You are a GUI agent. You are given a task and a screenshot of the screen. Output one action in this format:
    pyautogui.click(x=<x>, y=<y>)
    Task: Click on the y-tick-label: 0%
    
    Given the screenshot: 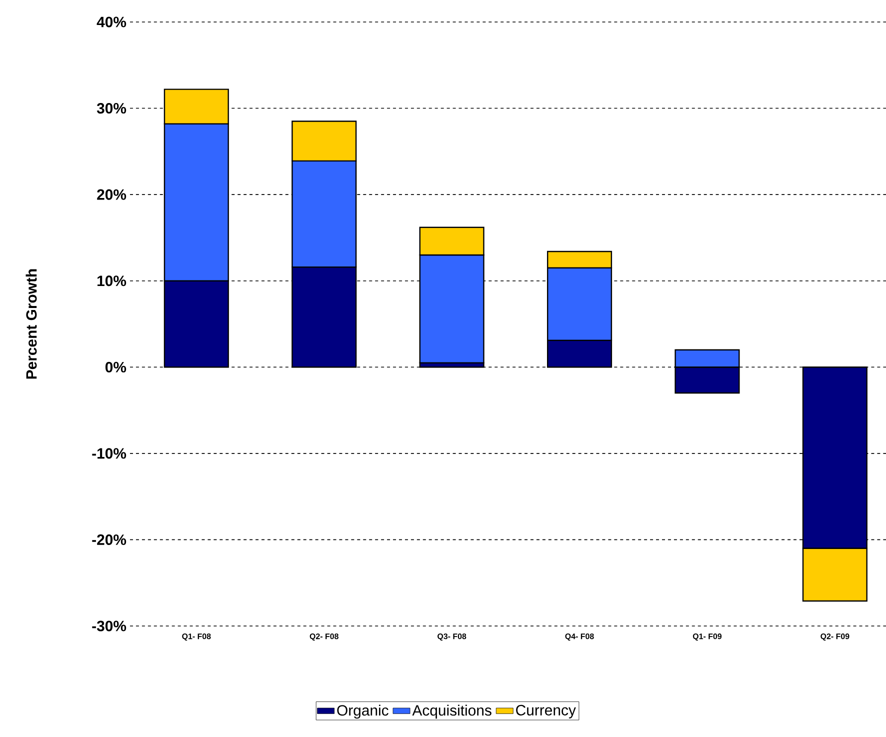 What is the action you would take?
    pyautogui.click(x=115, y=367)
    